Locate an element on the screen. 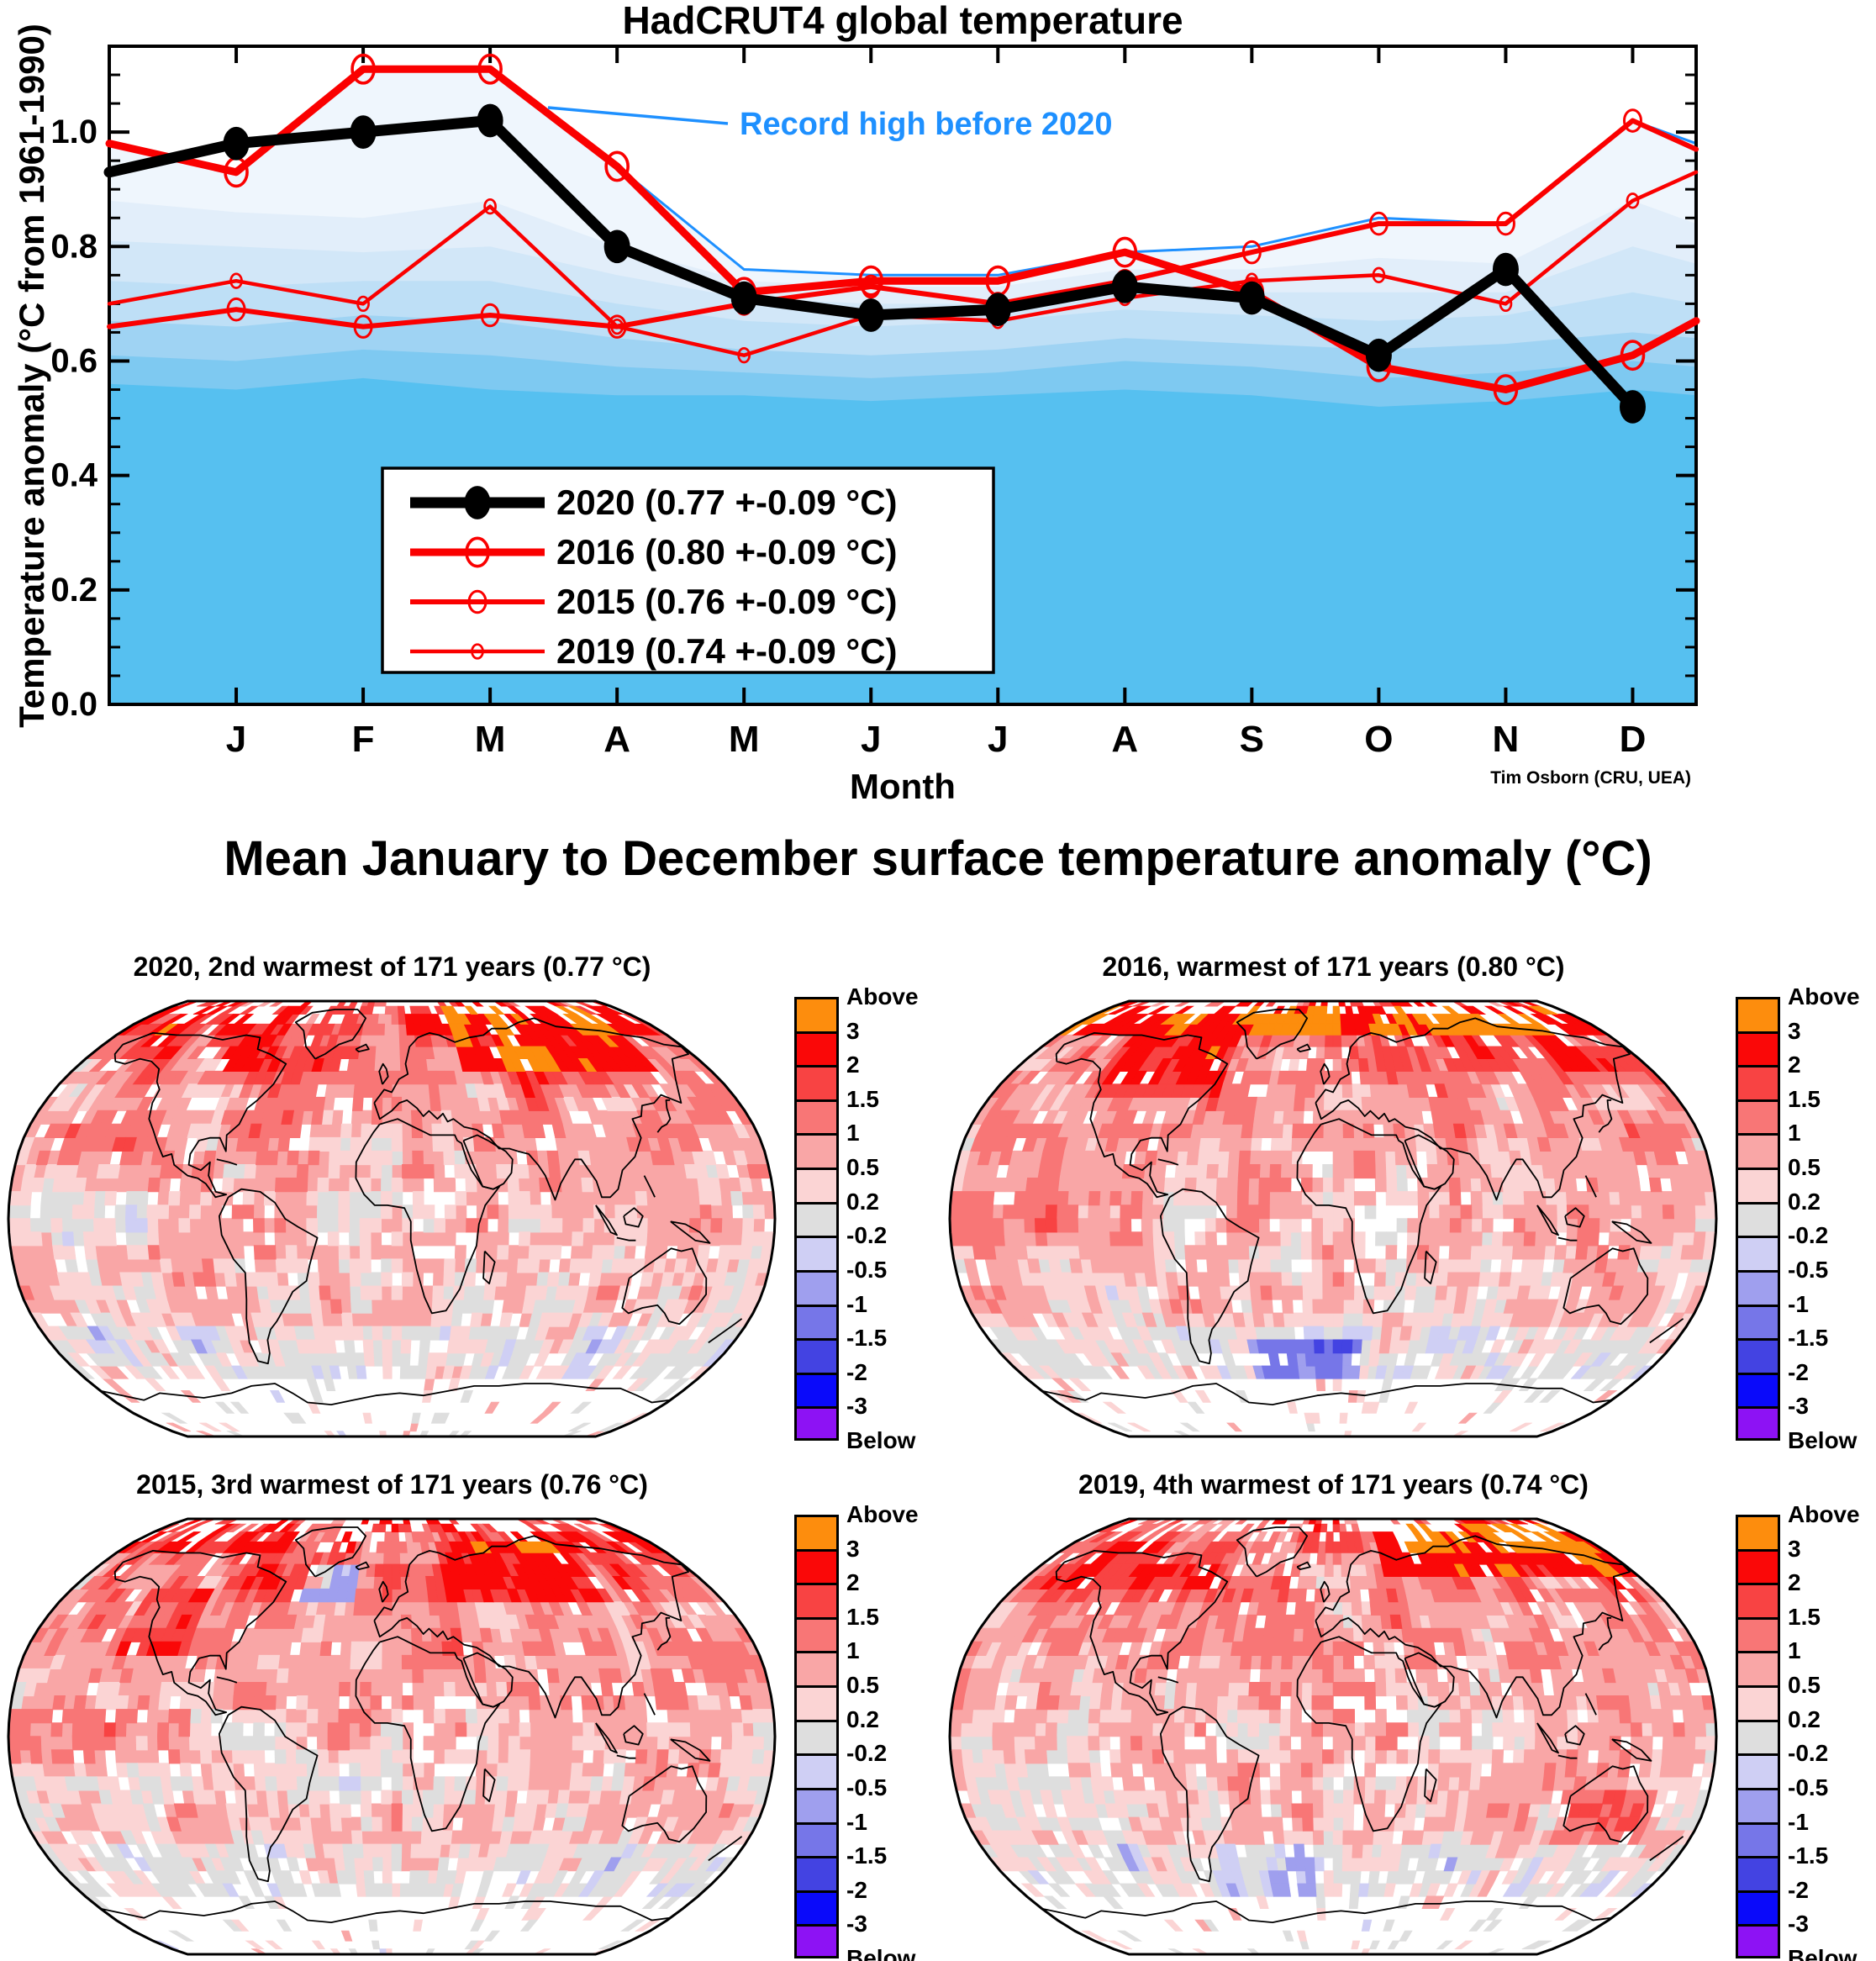 This screenshot has height=1961, width=1876. world-map-2020 is located at coordinates (392, 1218).